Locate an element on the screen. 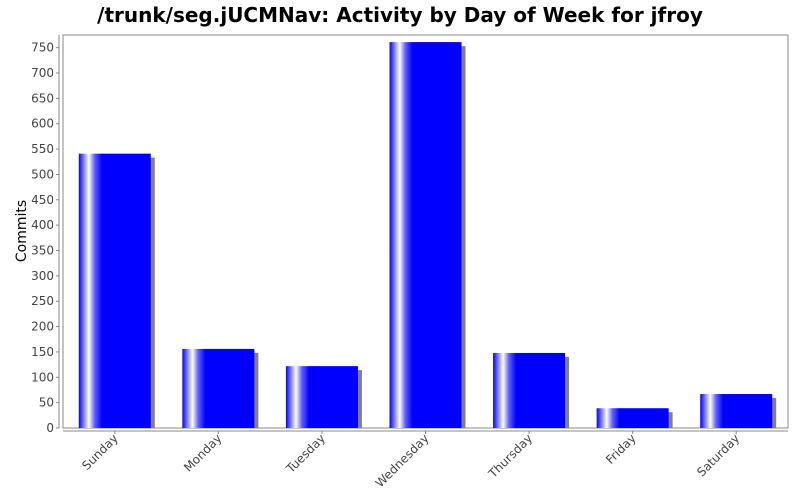  bar-thursday is located at coordinates (529, 390).